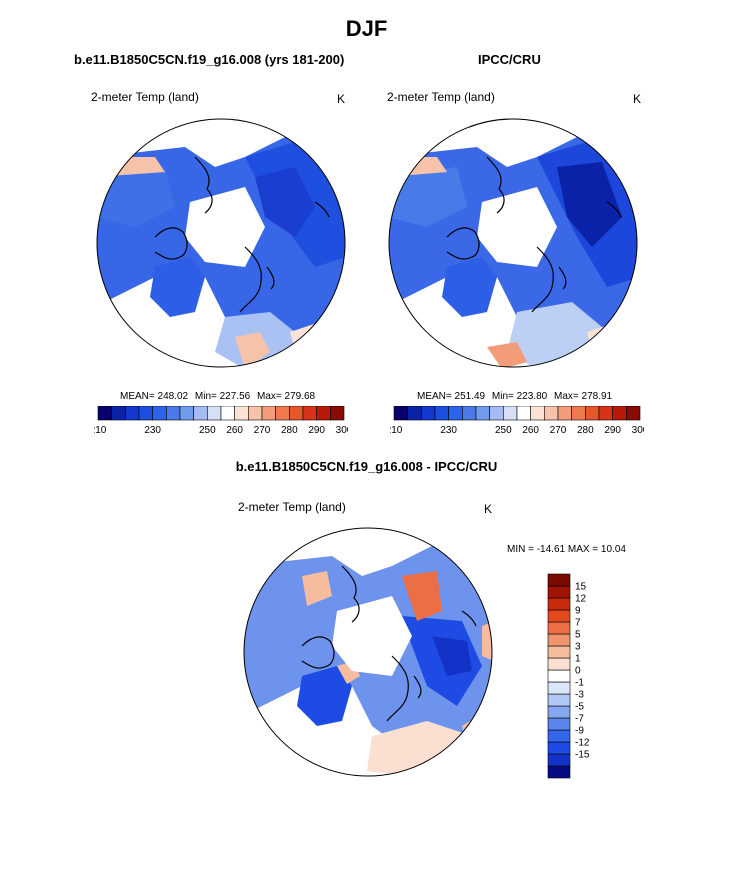 This screenshot has width=733, height=882. What do you see at coordinates (316, 430) in the screenshot?
I see `panel1-colorbar-tick-label: 290` at bounding box center [316, 430].